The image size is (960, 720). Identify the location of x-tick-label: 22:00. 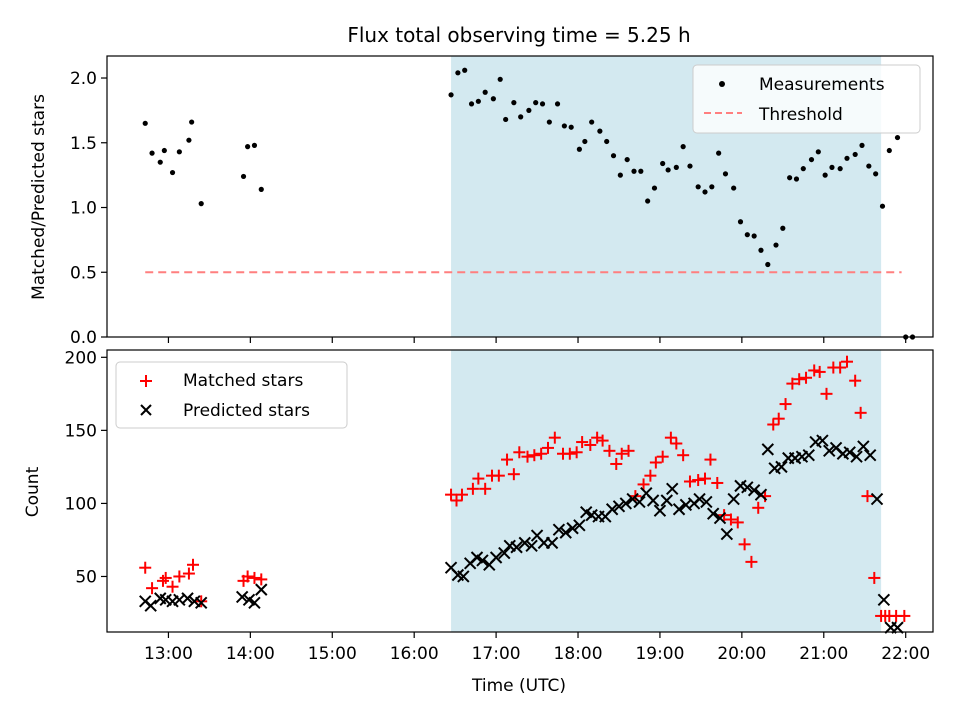
(905, 654).